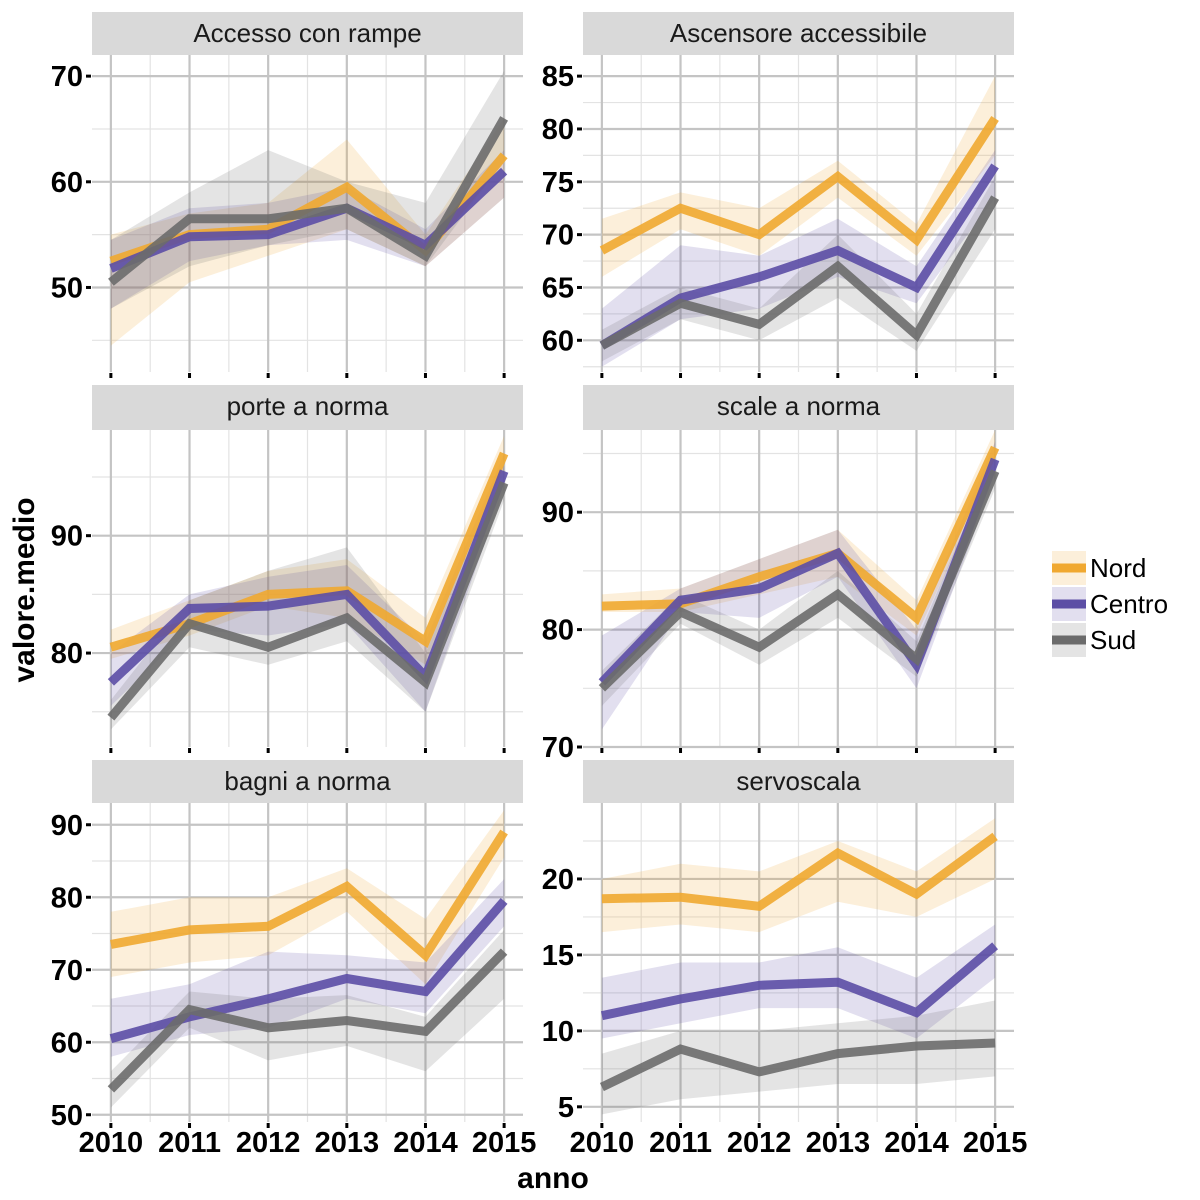 The width and height of the screenshot is (1200, 1200). I want to click on panel-title: Ascensore accessibile, so click(798, 33).